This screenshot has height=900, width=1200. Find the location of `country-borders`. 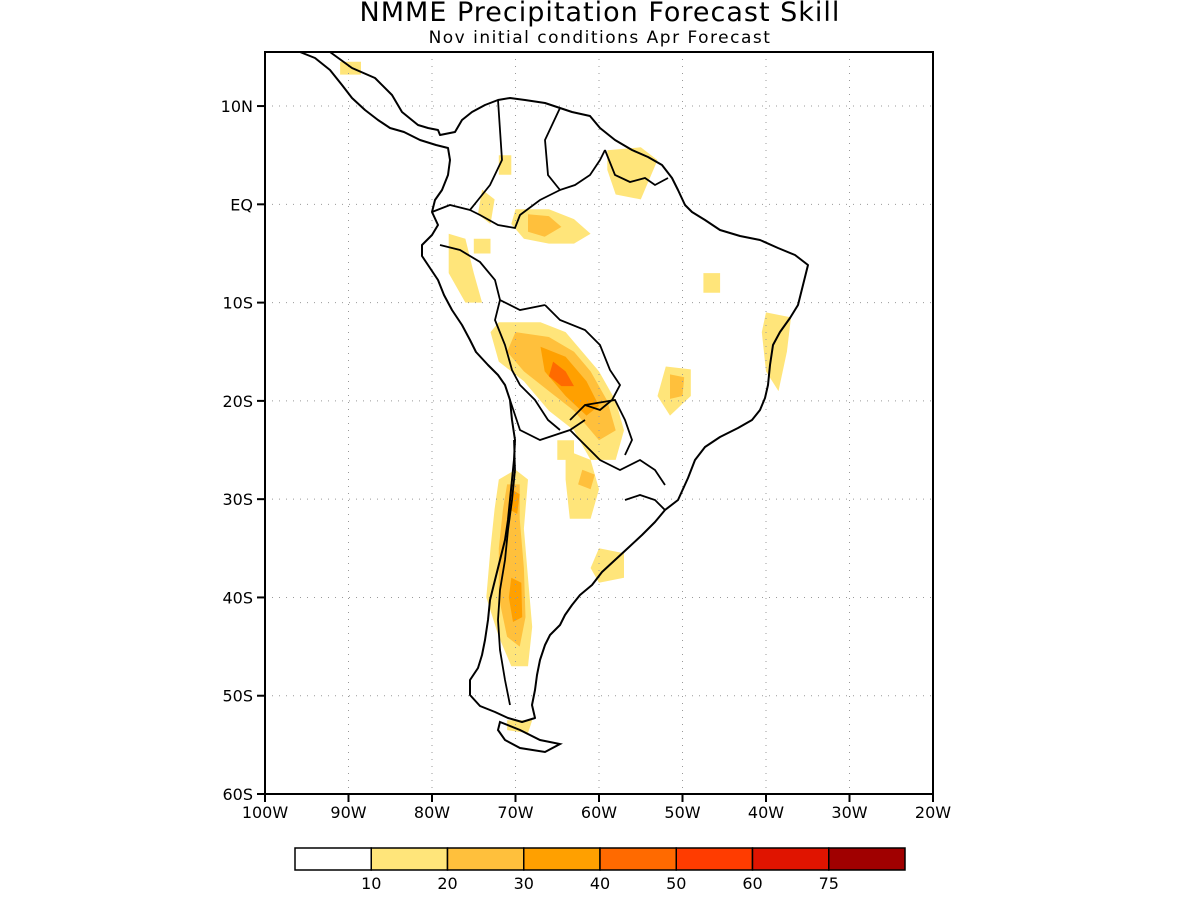

country-borders is located at coordinates (550, 402).